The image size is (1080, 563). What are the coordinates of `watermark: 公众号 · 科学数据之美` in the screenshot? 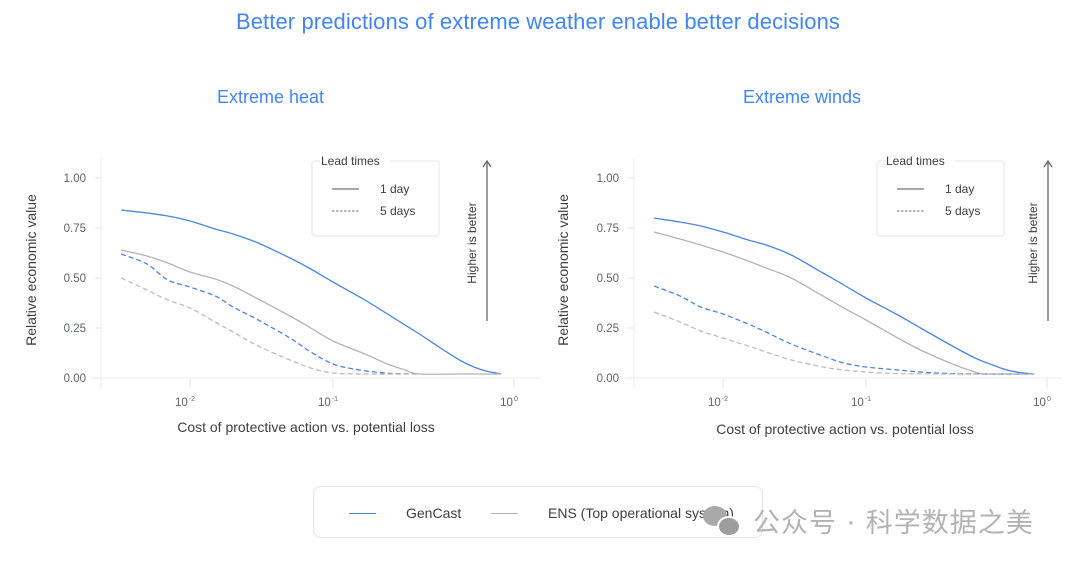 It's located at (868, 520).